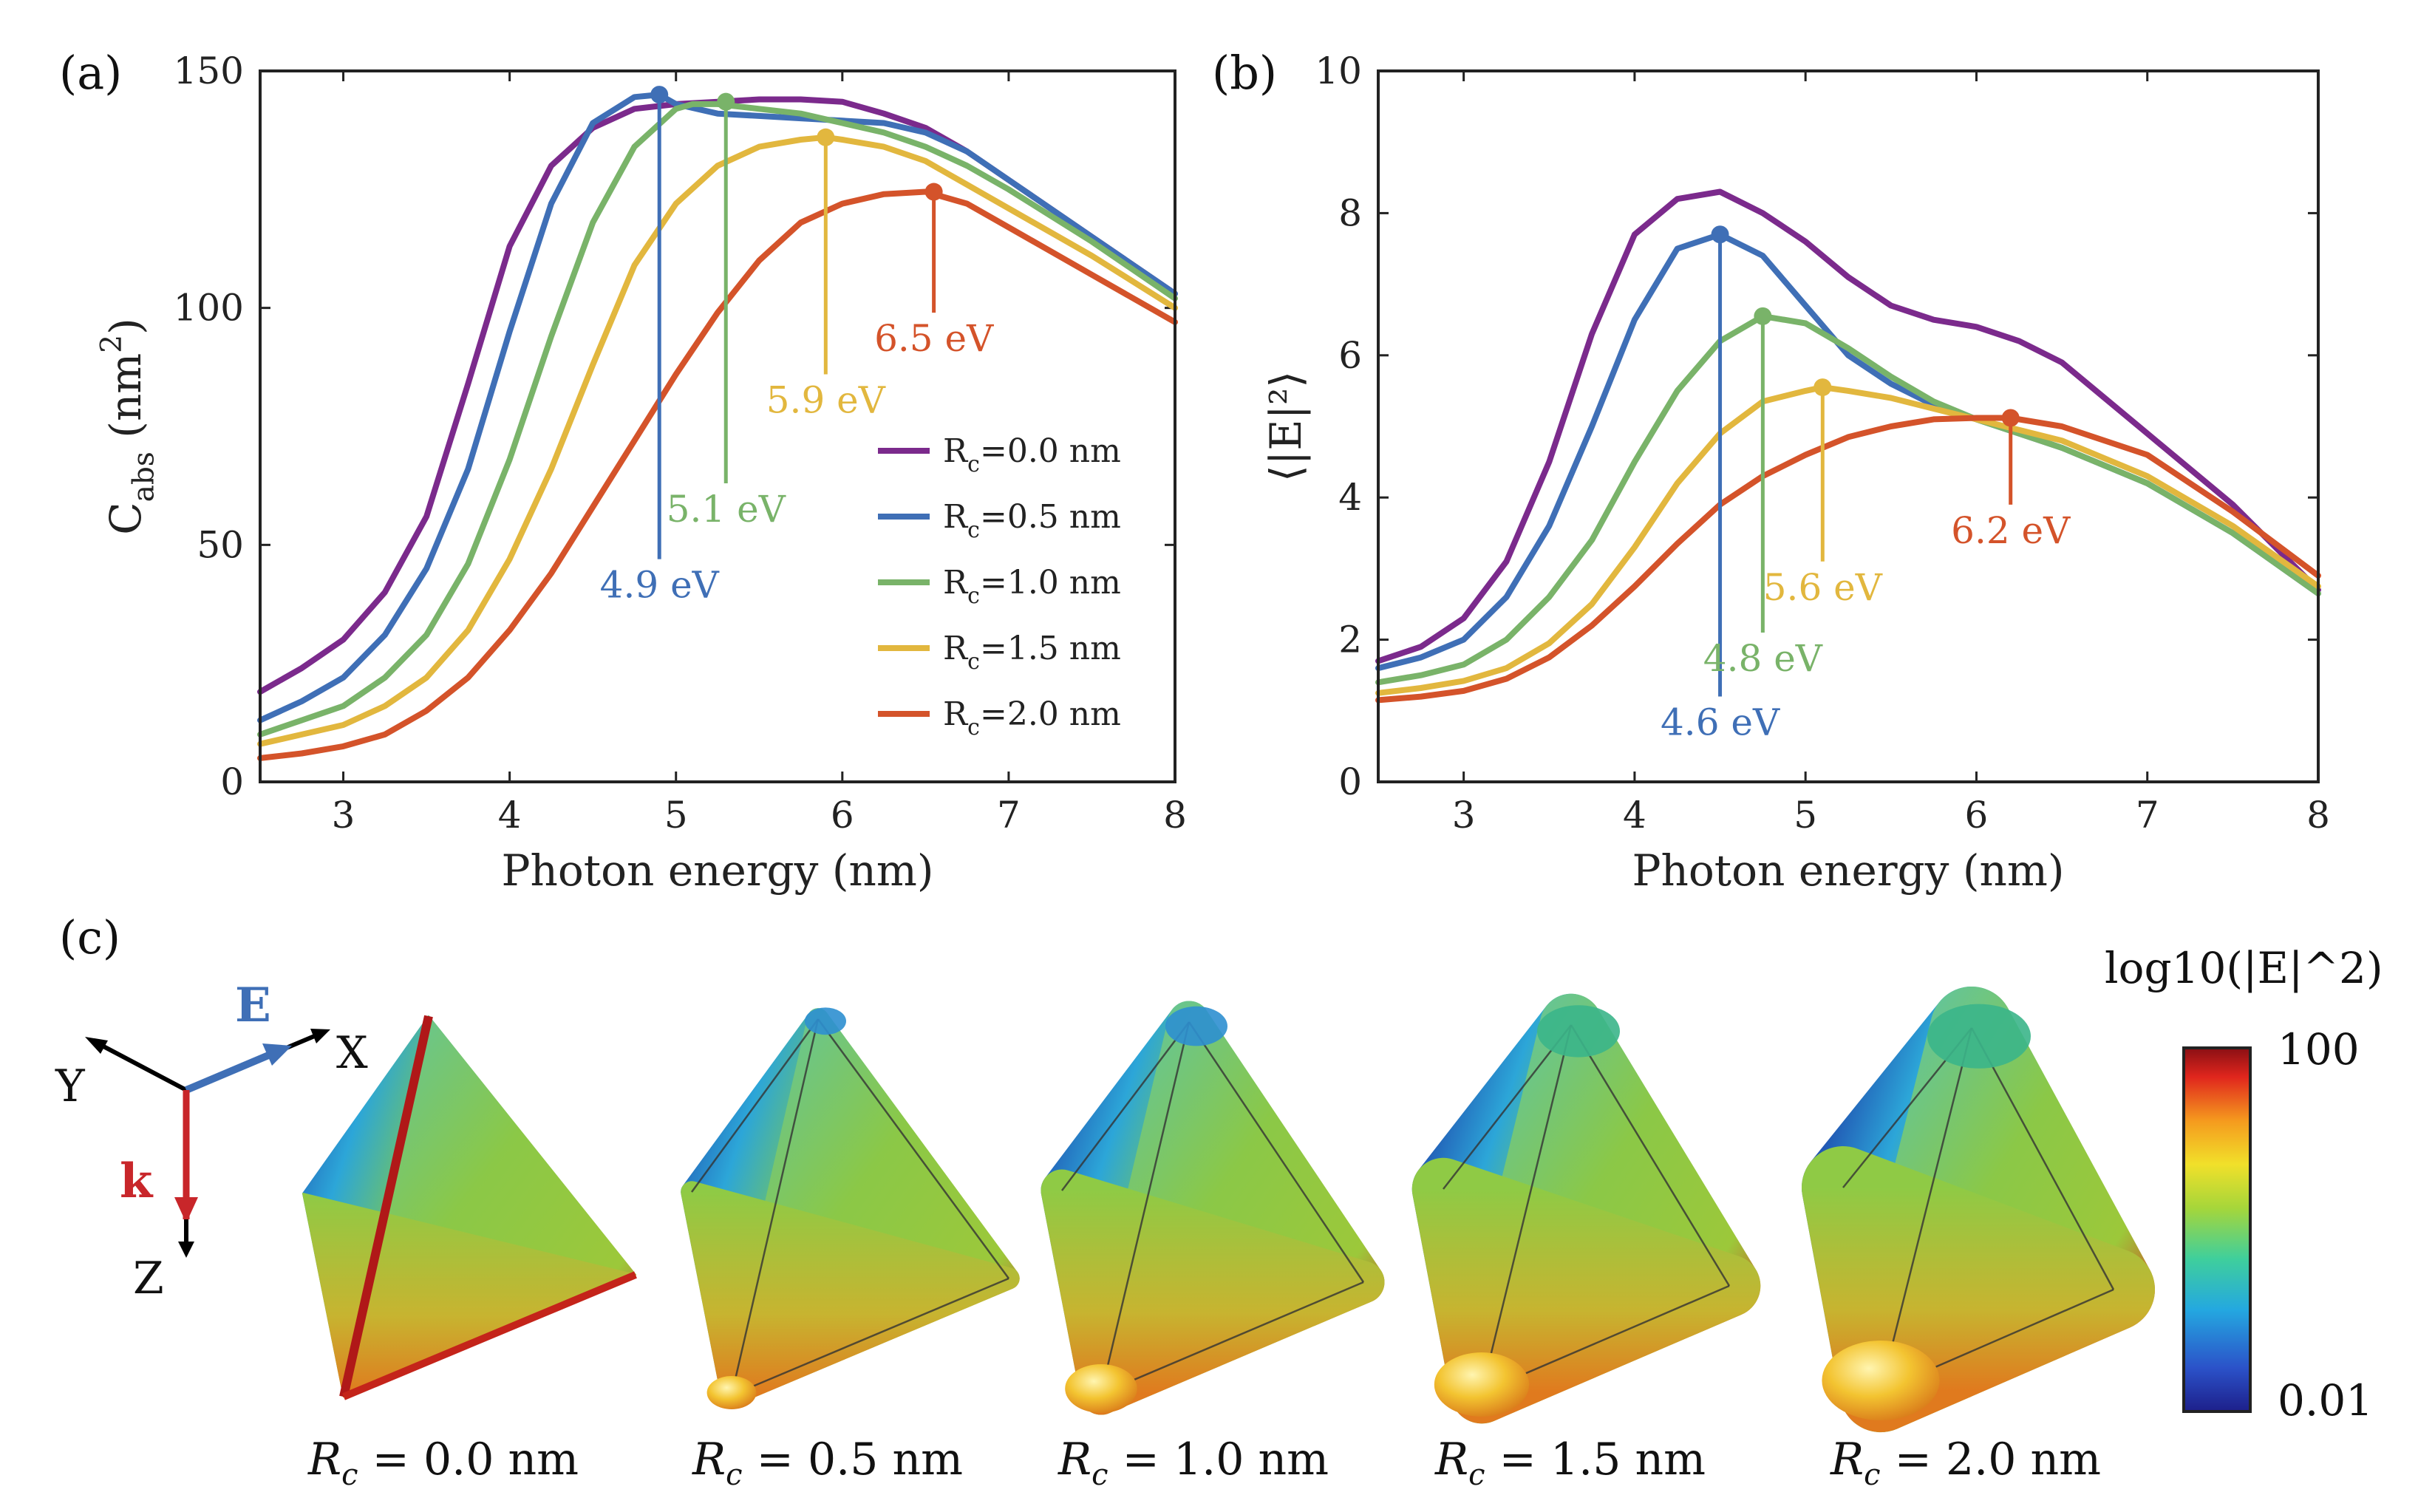 The height and width of the screenshot is (1512, 2418). I want to click on y-tick-label: 100, so click(209, 309).